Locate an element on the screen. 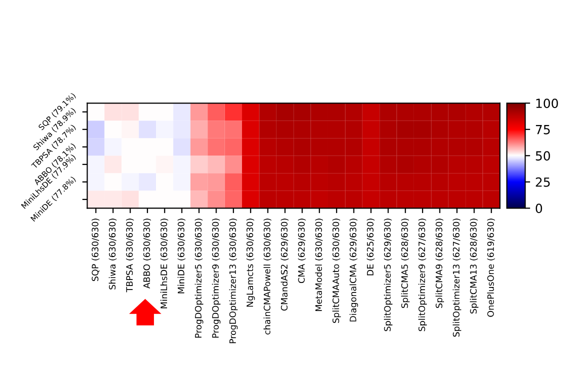 This screenshot has width=574, height=382. x-tick-label: MiniDE (630/630) is located at coordinates (182, 256).